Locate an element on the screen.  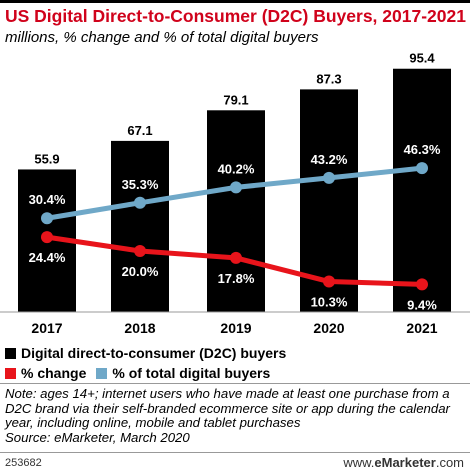
bar-2021 is located at coordinates (422, 190).